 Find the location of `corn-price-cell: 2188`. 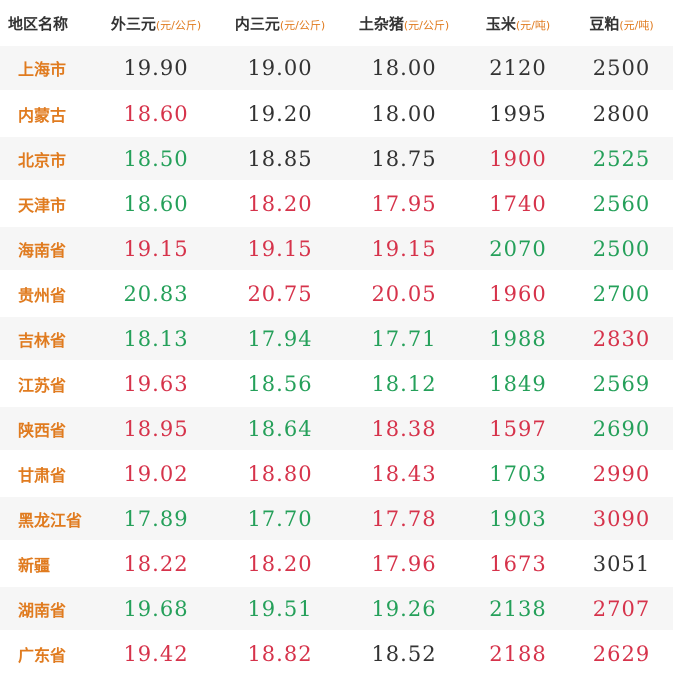

corn-price-cell: 2188 is located at coordinates (518, 654).